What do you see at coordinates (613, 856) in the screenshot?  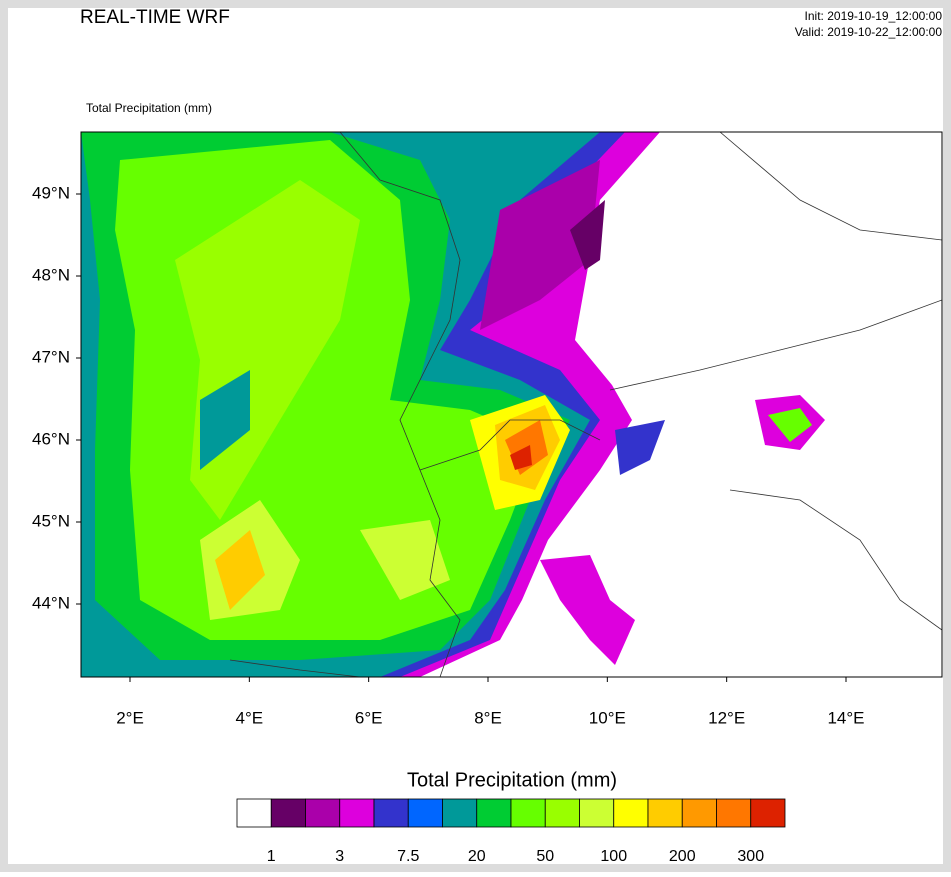 I see `colorbar-label: 100` at bounding box center [613, 856].